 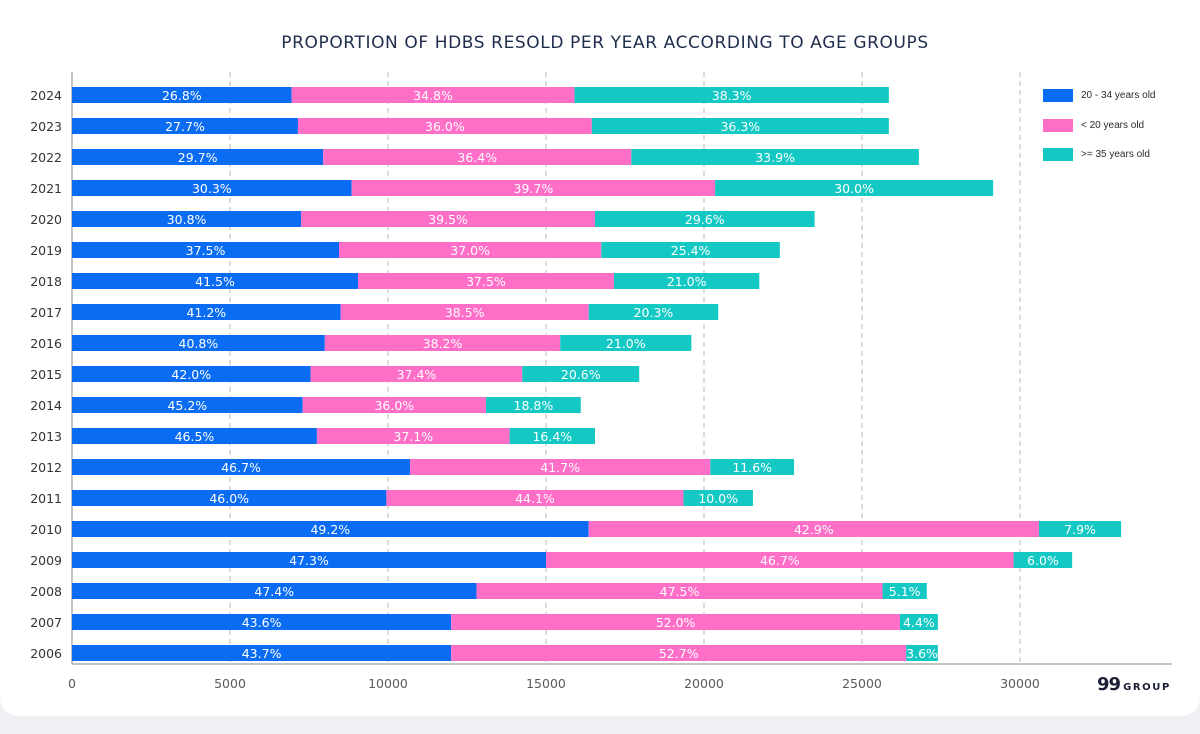 I want to click on y-tick-label-2018: 2018, so click(x=46, y=281).